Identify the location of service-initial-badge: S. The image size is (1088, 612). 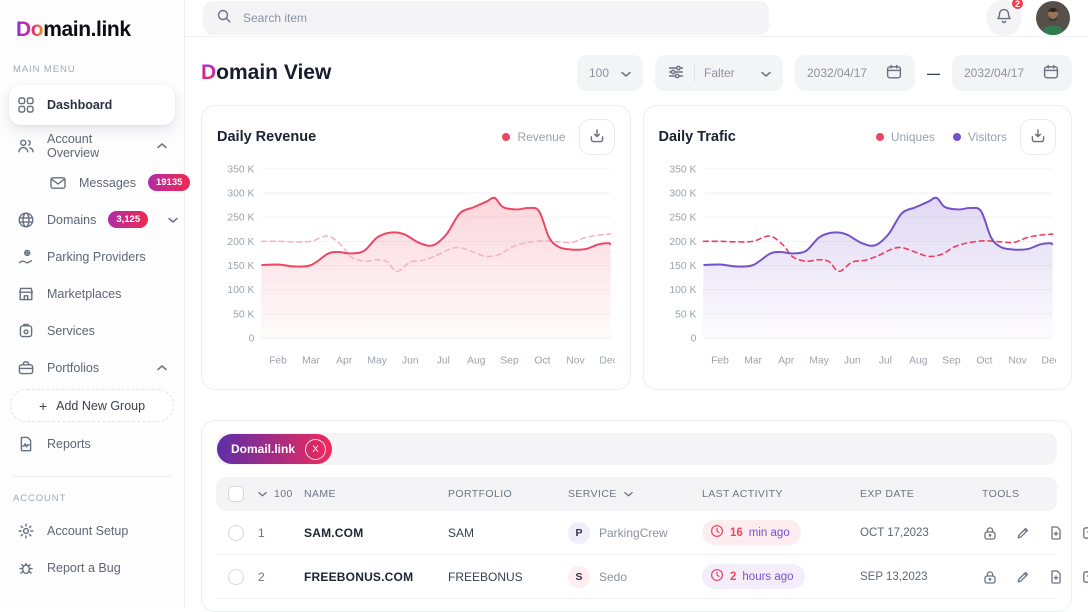
(579, 576).